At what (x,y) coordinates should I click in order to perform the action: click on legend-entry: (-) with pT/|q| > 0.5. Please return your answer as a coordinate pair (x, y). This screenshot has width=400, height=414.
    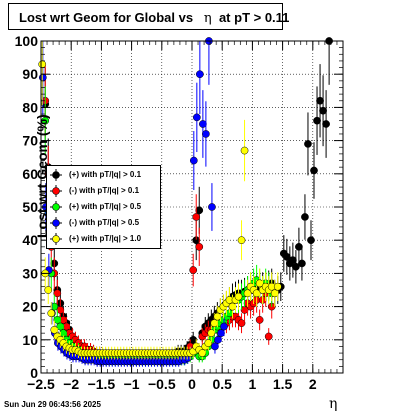
    Looking at the image, I should click on (103, 223).